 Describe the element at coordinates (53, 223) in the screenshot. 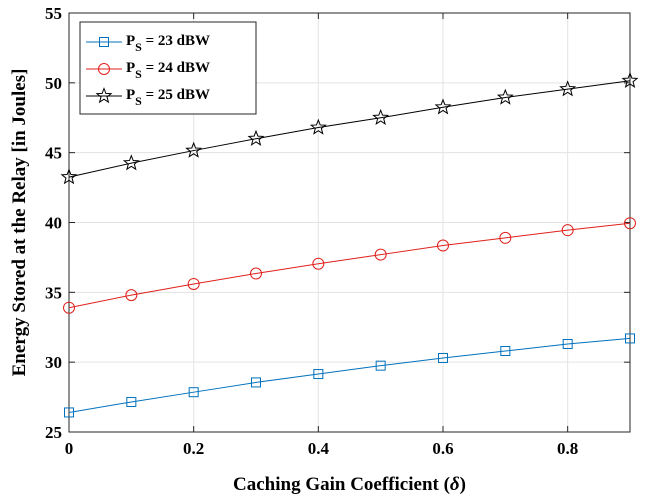

I see `y-tick-label: 40` at that location.